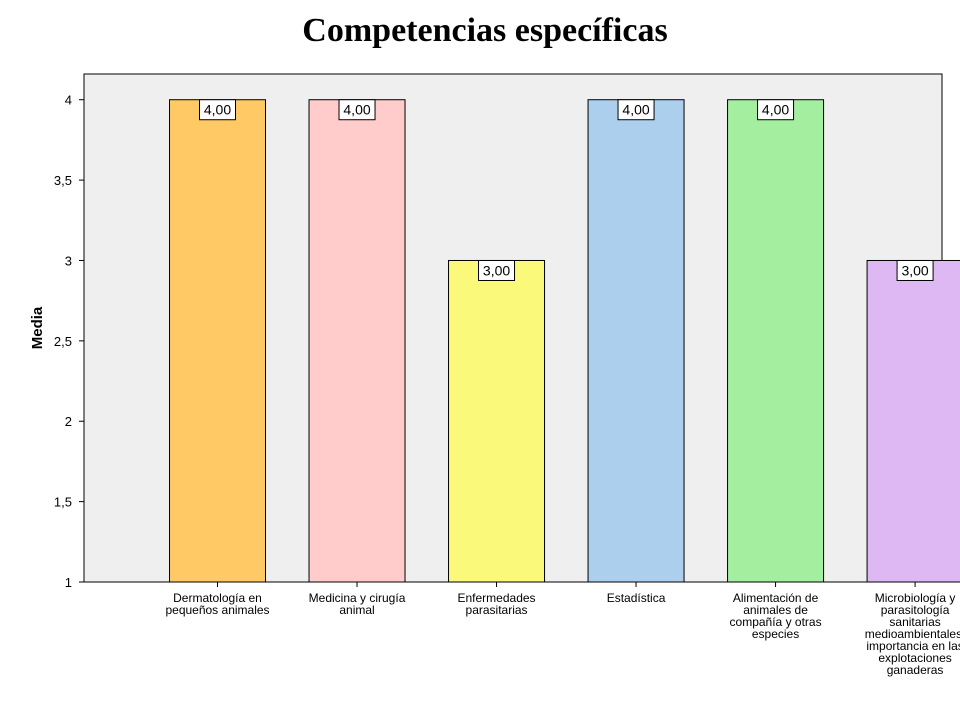 This screenshot has width=960, height=720. I want to click on y-axis: 1 1,5 2 2,5 3 3,5 4, so click(69, 341).